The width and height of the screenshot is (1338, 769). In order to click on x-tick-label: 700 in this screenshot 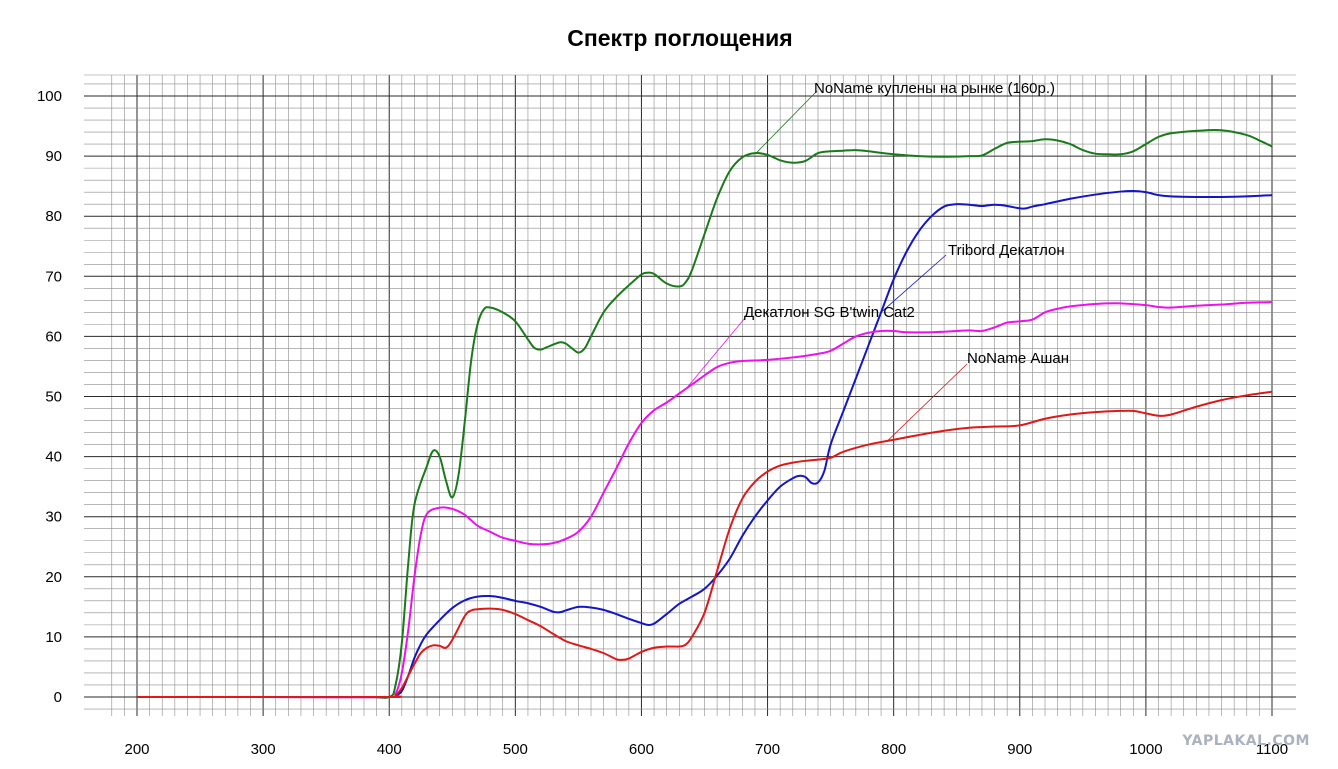, I will do `click(767, 749)`.